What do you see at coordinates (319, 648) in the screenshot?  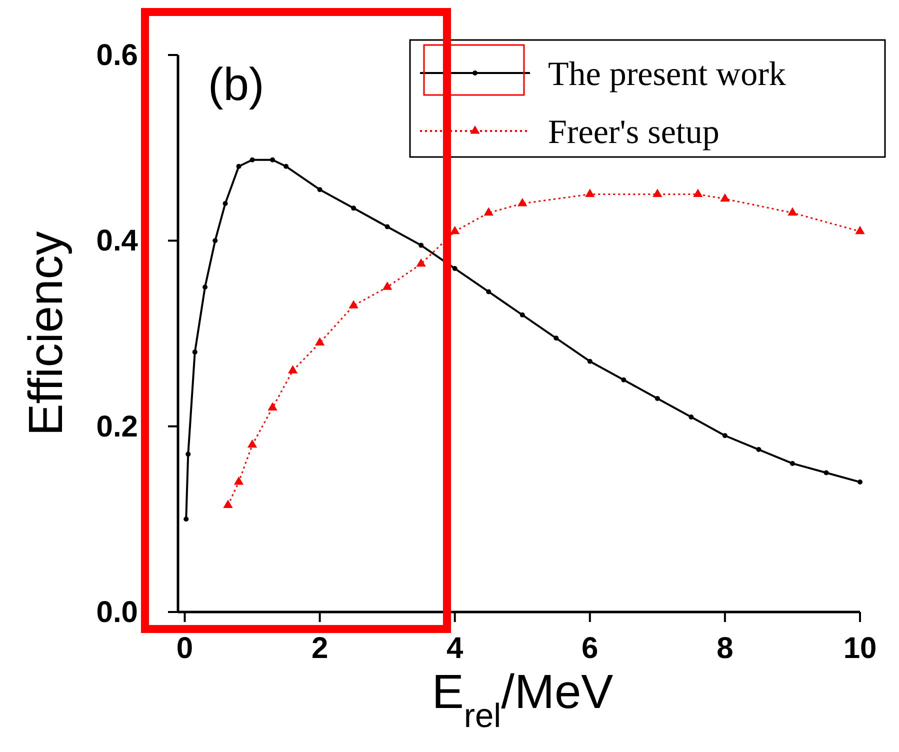 I see `x-tick-label: 2` at bounding box center [319, 648].